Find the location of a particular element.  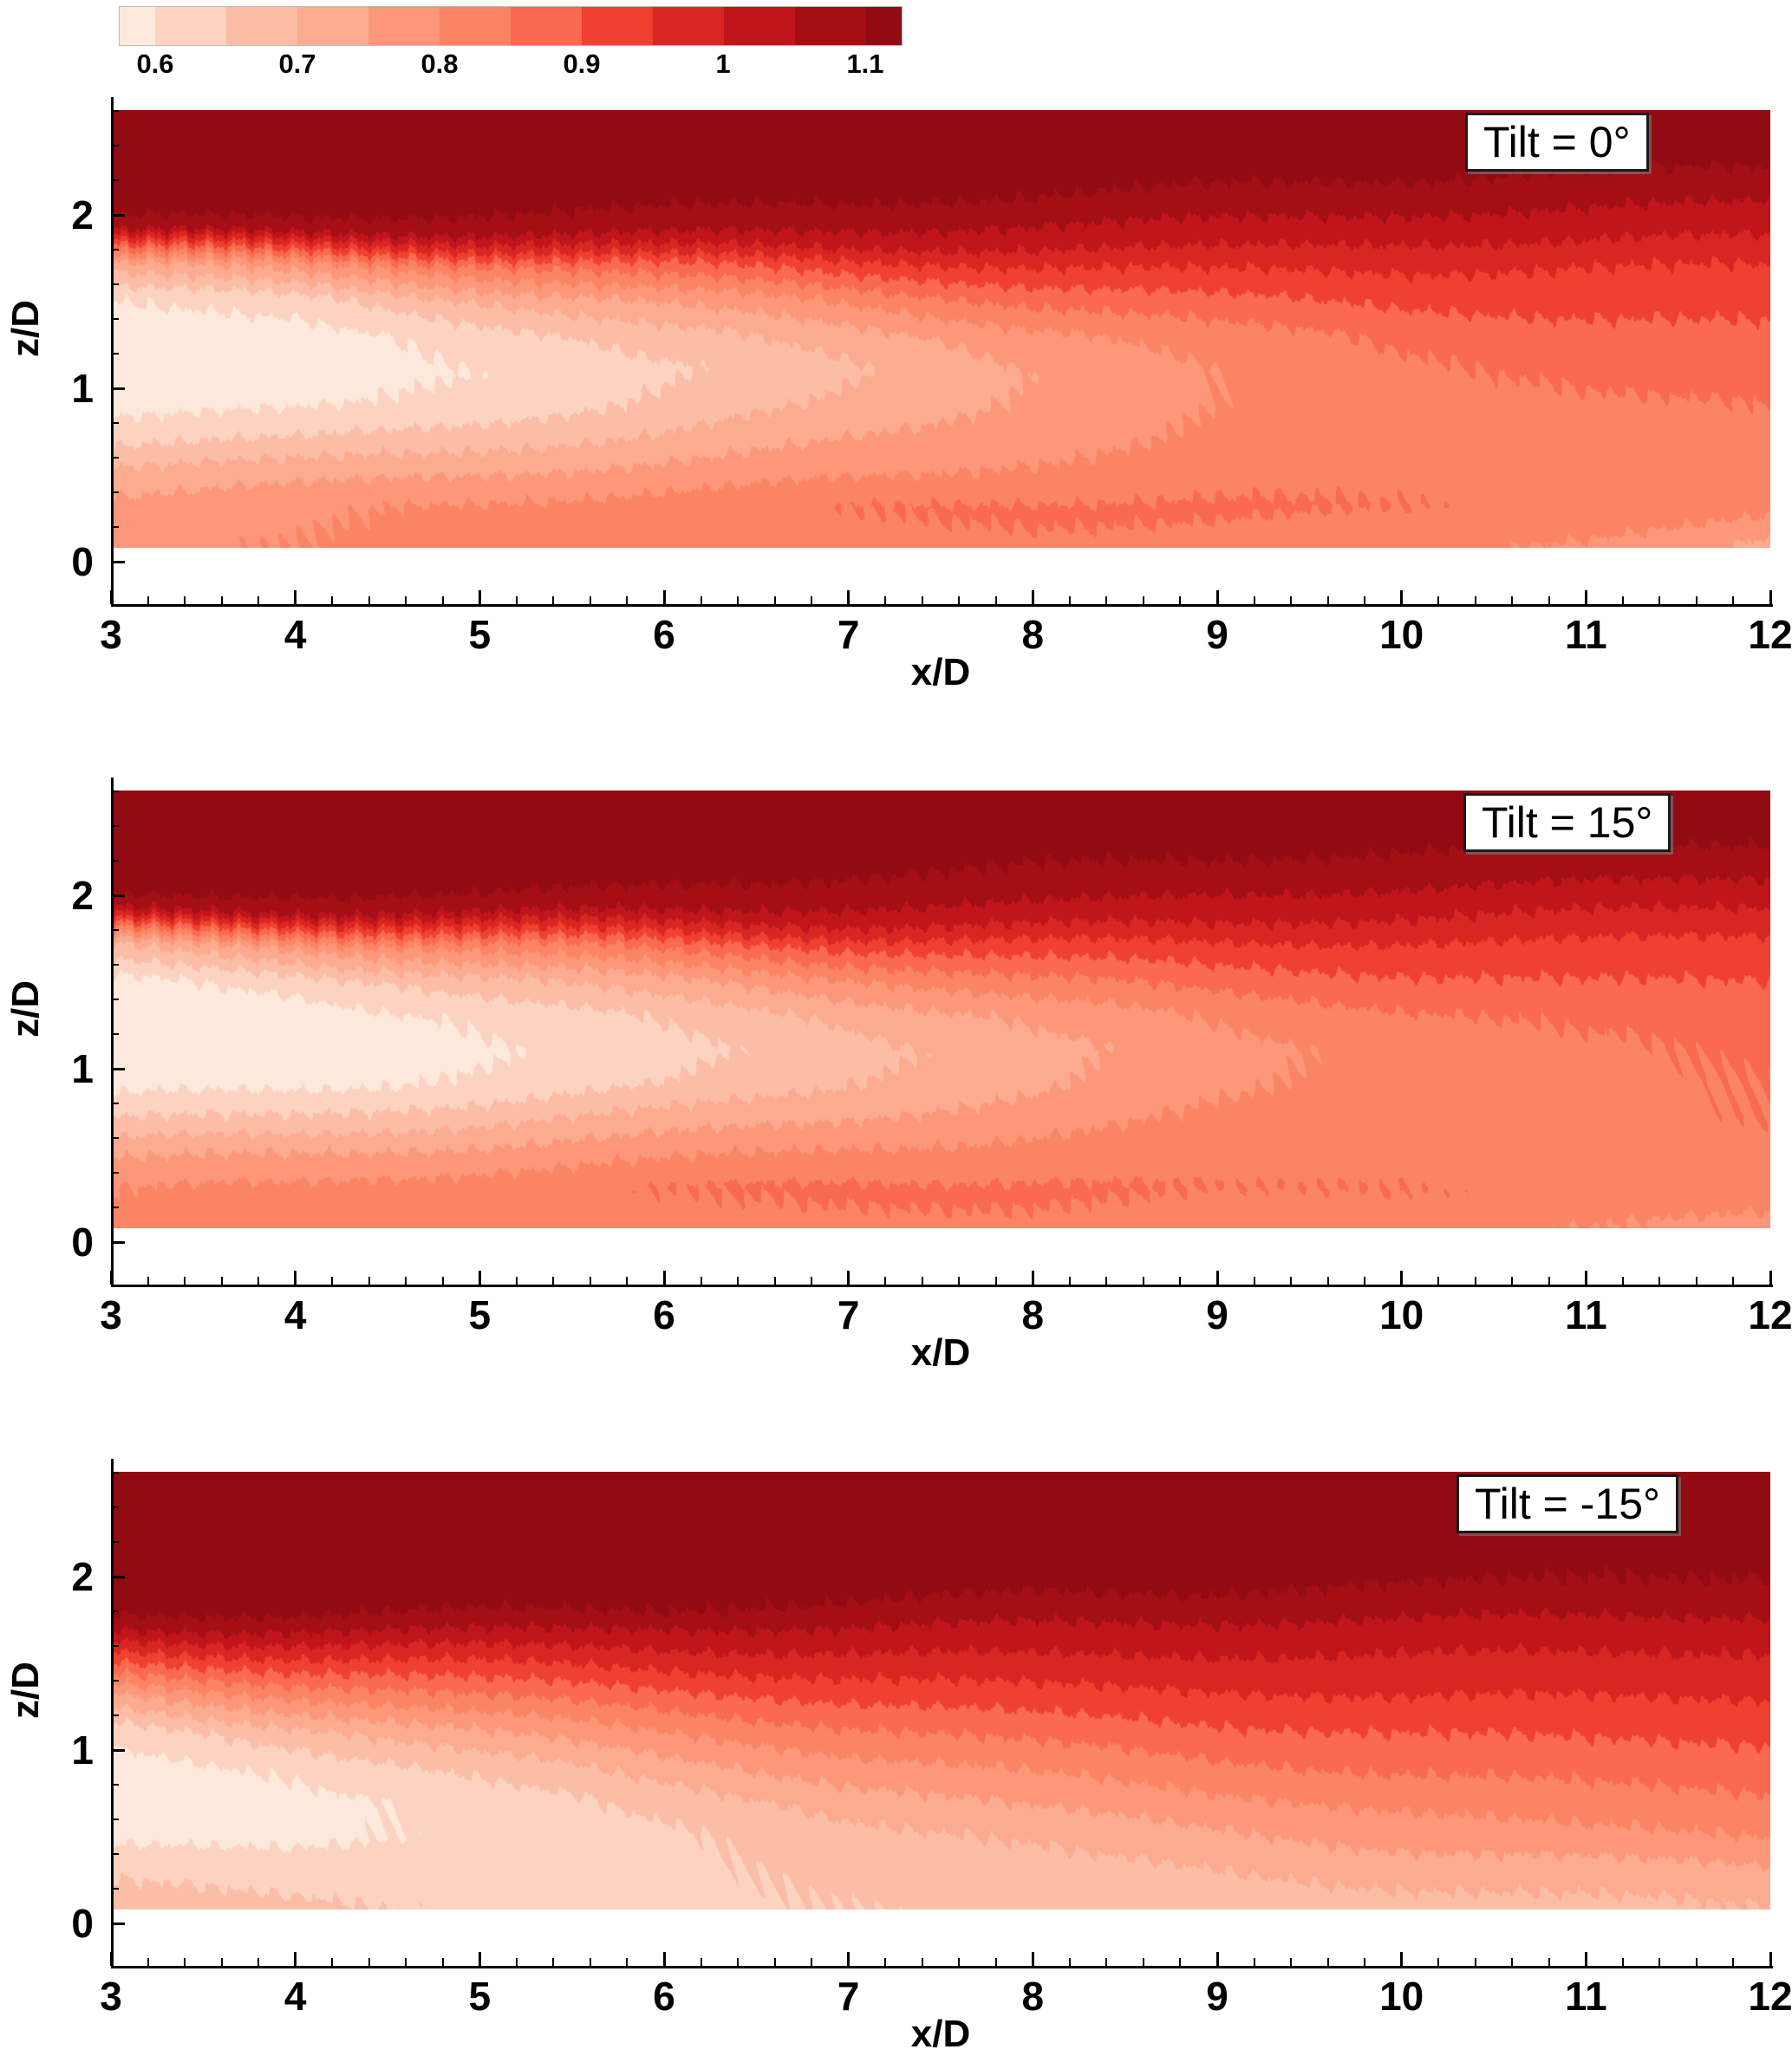

y-tick-label: 0 is located at coordinates (82, 1923).